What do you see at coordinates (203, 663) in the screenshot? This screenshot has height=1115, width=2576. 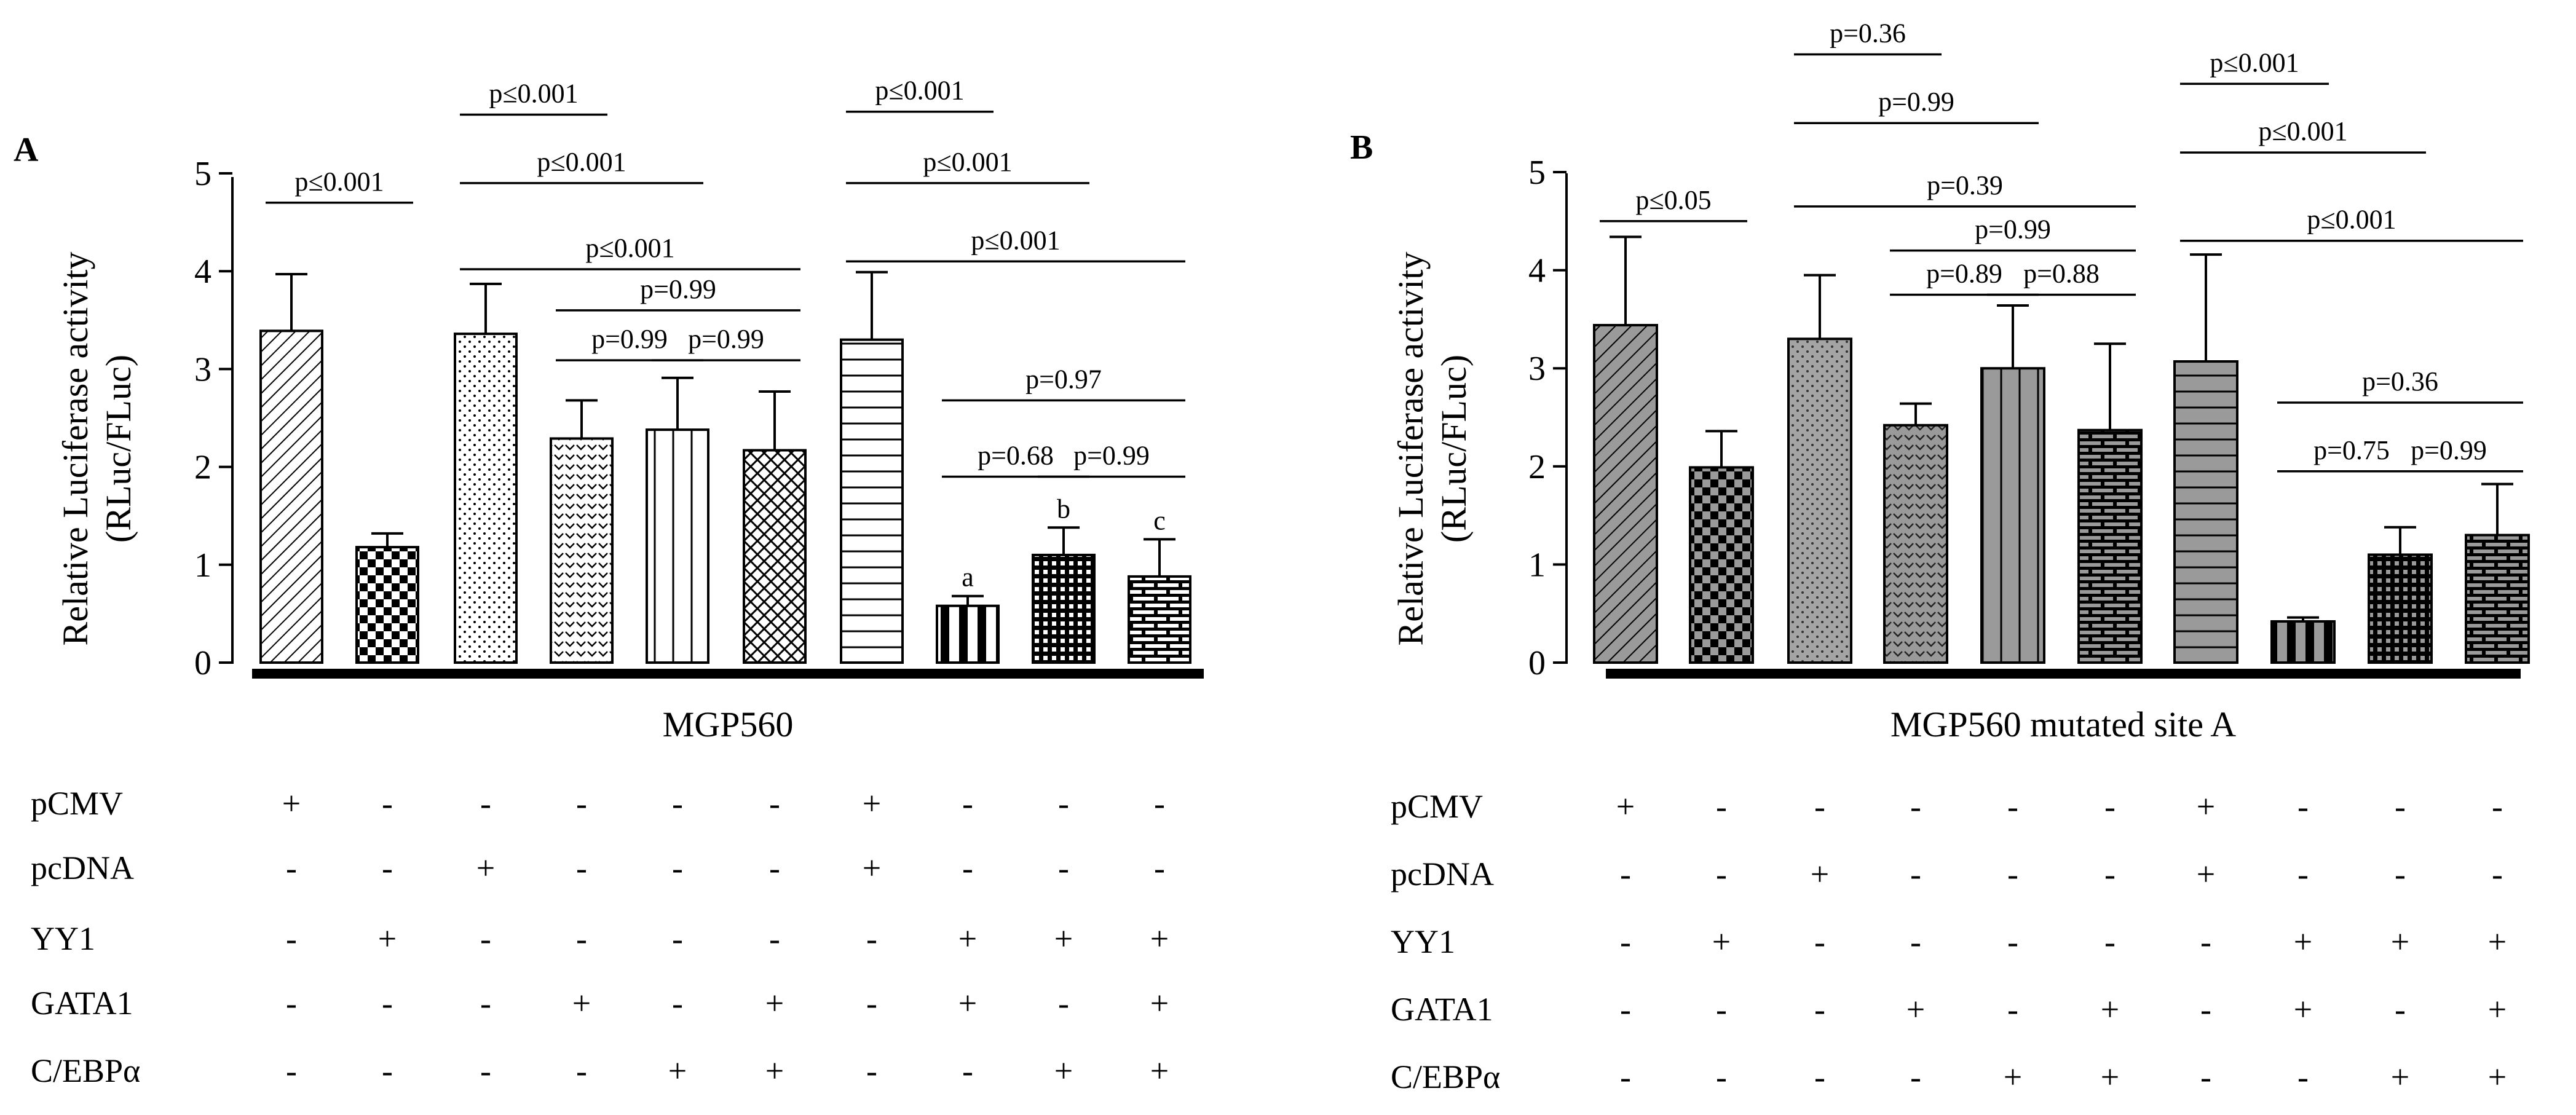 I see `y-tick-label: 0` at bounding box center [203, 663].